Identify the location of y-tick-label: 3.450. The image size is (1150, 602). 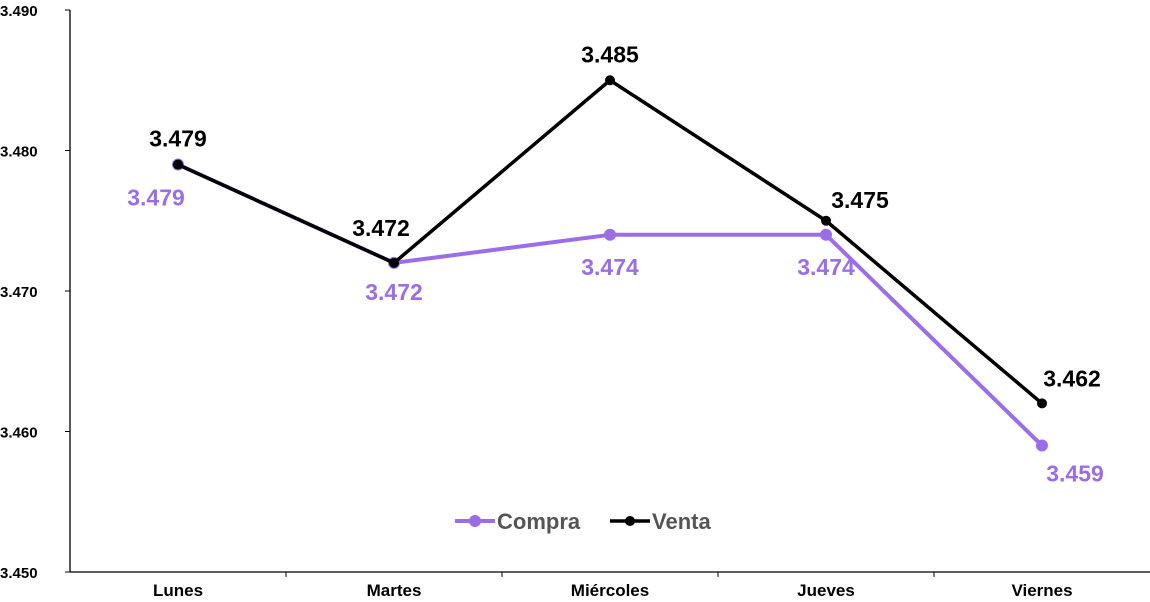
(19, 573).